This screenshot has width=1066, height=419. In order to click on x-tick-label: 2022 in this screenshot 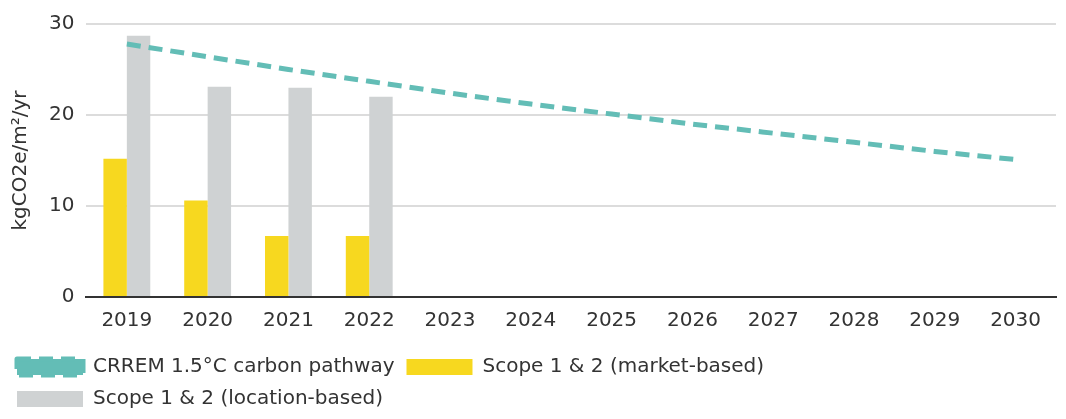, I will do `click(369, 319)`.